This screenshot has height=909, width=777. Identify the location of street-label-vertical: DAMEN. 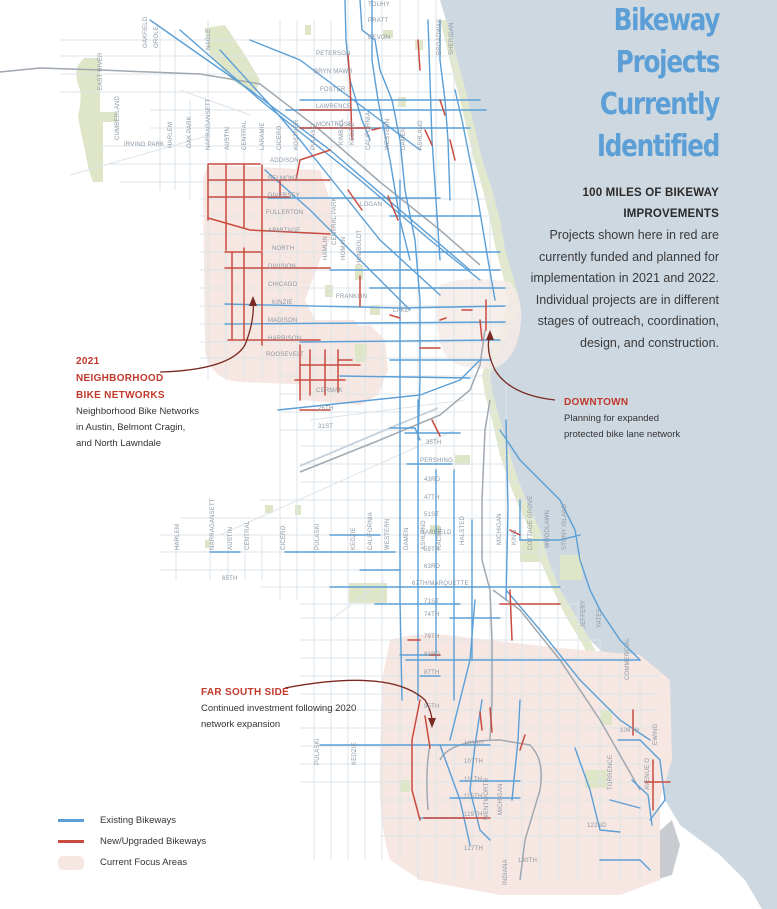
(407, 538).